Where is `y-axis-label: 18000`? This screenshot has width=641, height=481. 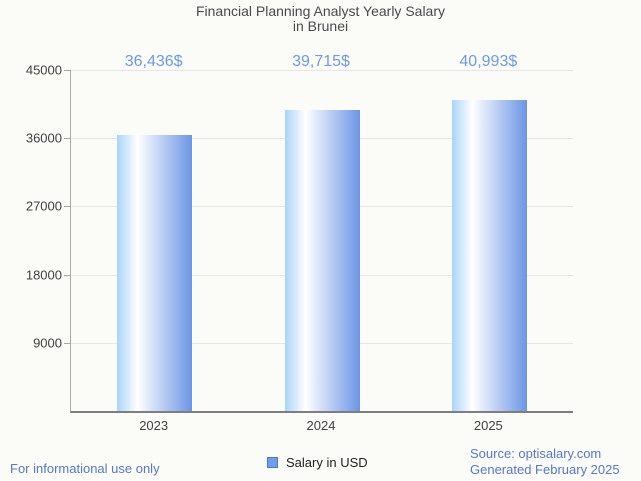 y-axis-label: 18000 is located at coordinates (43, 275).